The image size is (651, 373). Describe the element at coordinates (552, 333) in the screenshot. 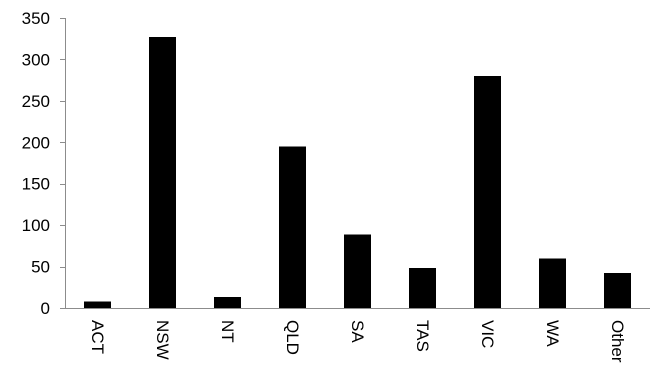

I see `x-tick-label-wa: WA` at that location.